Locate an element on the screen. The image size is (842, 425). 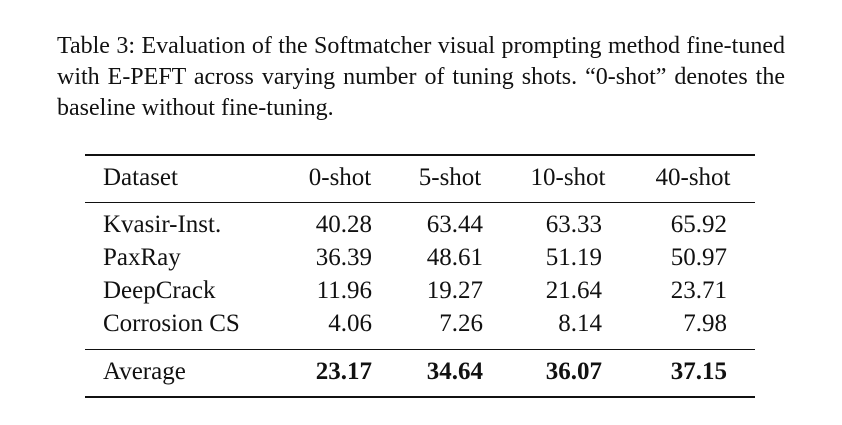
table-cell: 65.92 is located at coordinates (698, 224).